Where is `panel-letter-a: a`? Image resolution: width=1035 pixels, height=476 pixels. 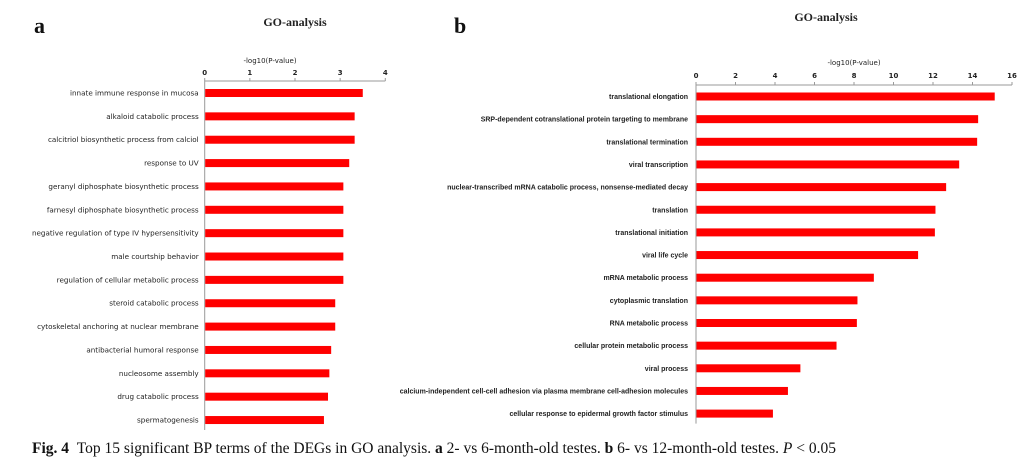 panel-letter-a: a is located at coordinates (39, 25).